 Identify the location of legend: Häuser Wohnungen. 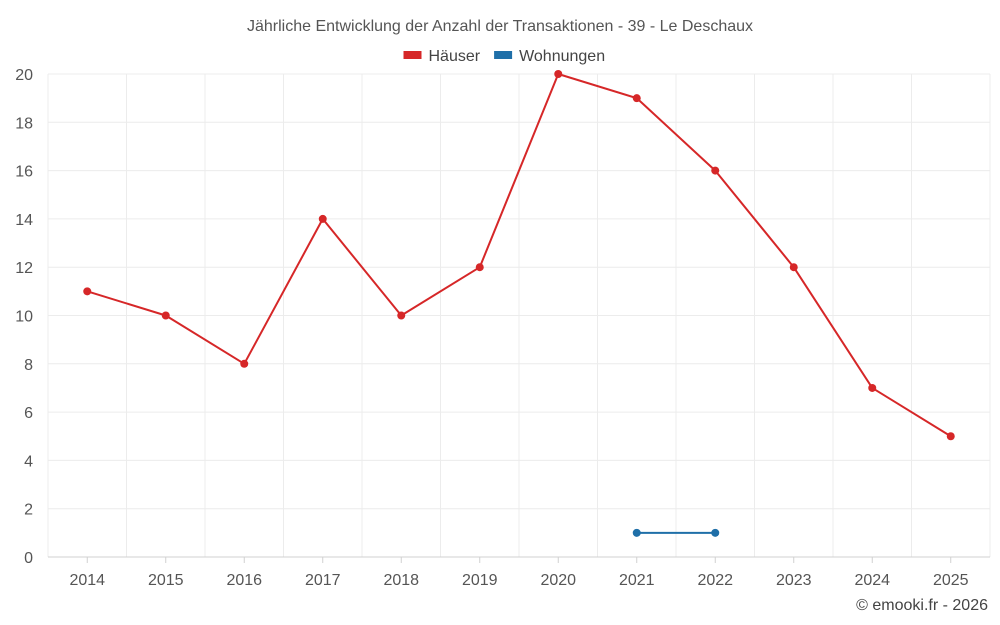
(504, 56).